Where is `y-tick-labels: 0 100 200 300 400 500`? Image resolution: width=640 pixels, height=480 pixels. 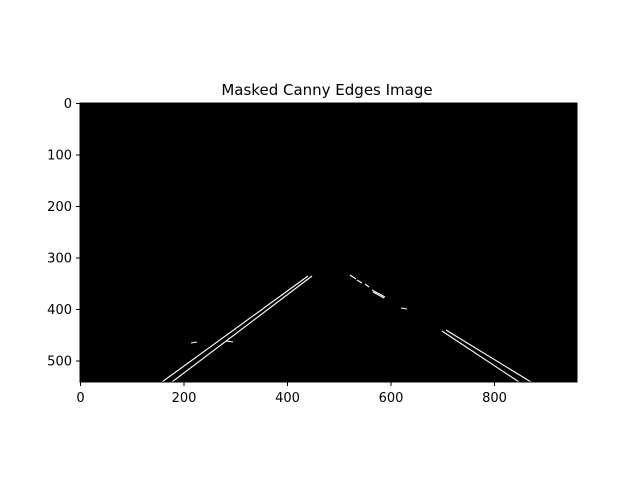
y-tick-labels: 0 100 200 300 400 500 is located at coordinates (59, 233).